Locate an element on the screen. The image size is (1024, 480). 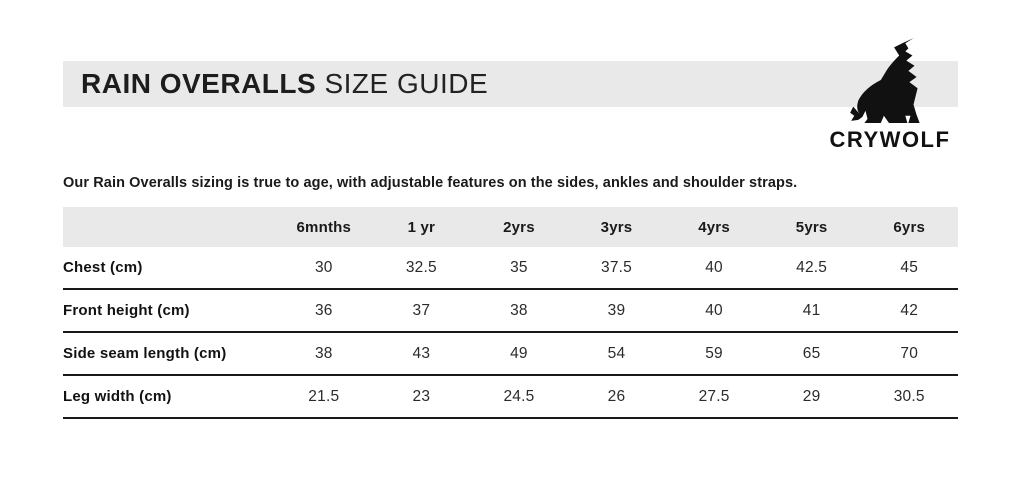
cell: 21.5 is located at coordinates (324, 396).